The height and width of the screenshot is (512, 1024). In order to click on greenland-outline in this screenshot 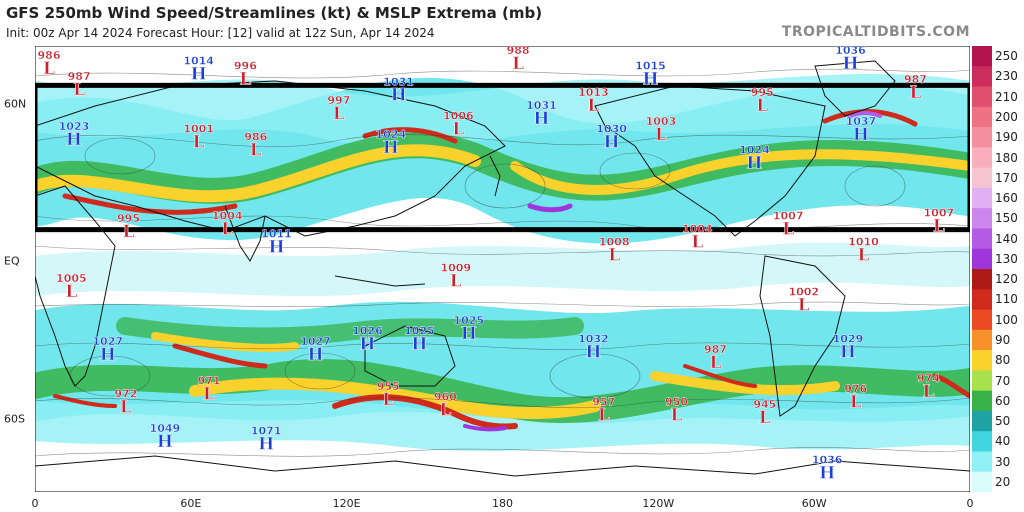, I will do `click(855, 88)`.